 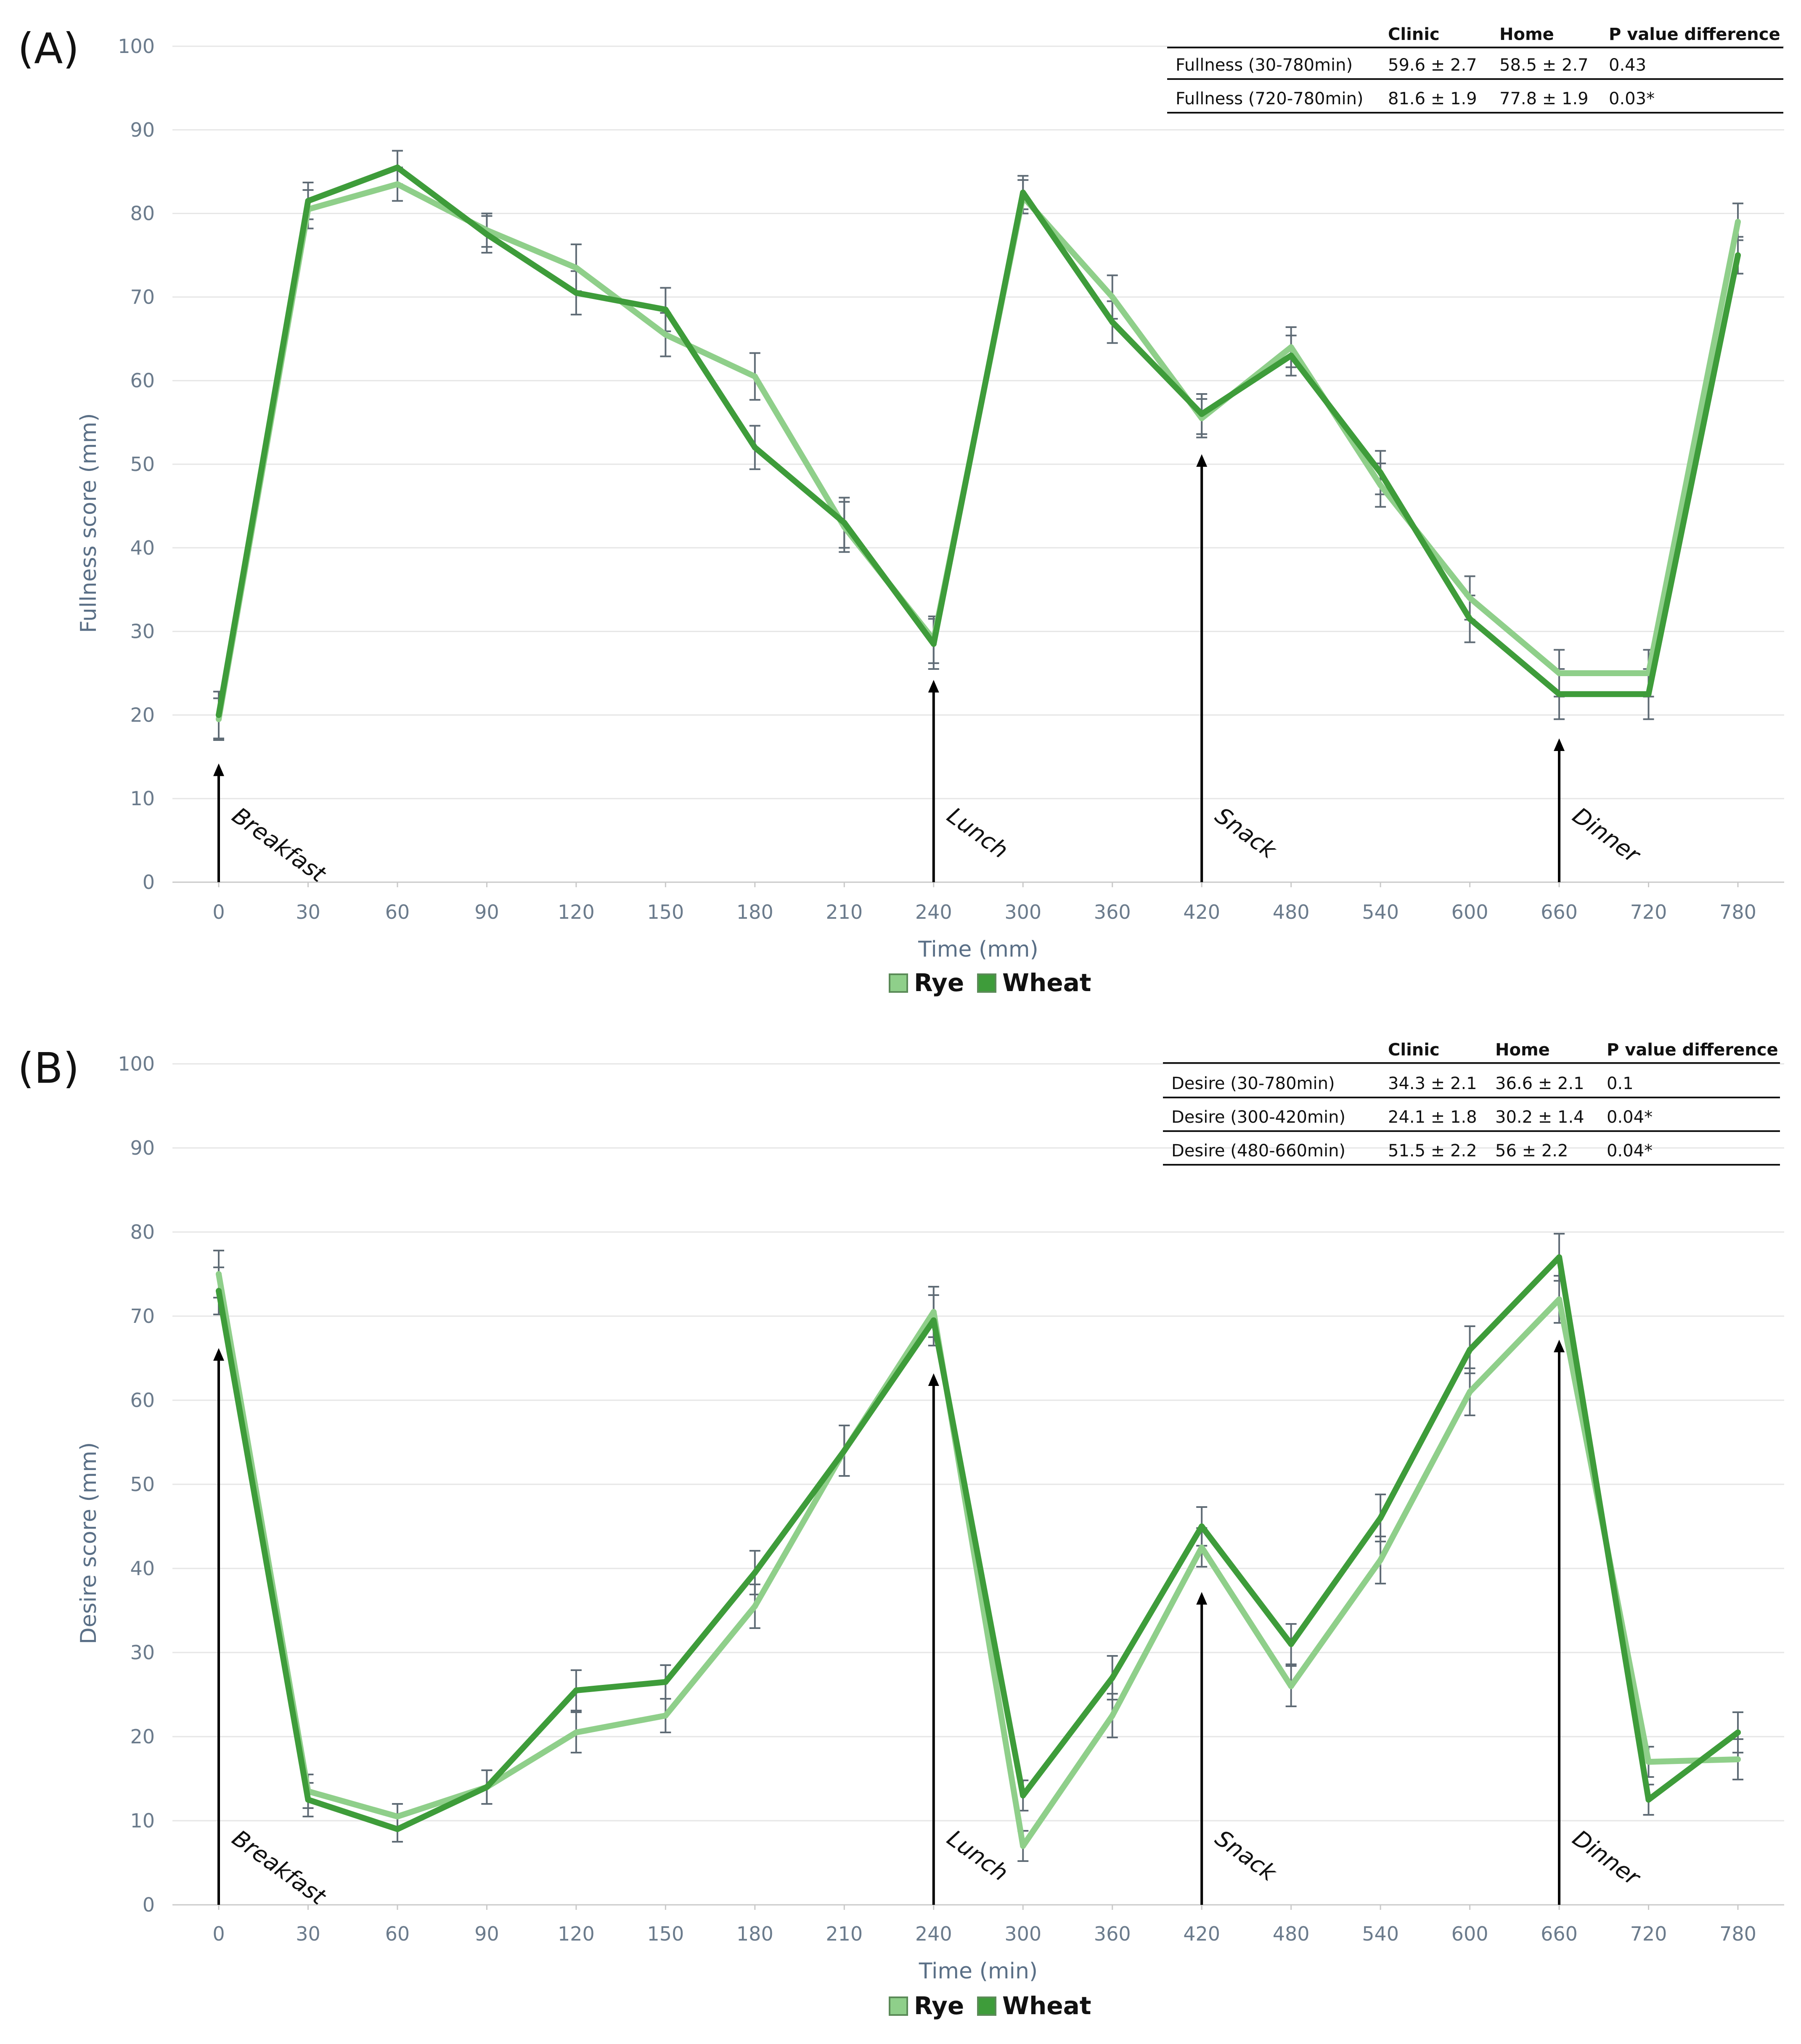 I want to click on x-tick-label: 150, so click(x=665, y=912).